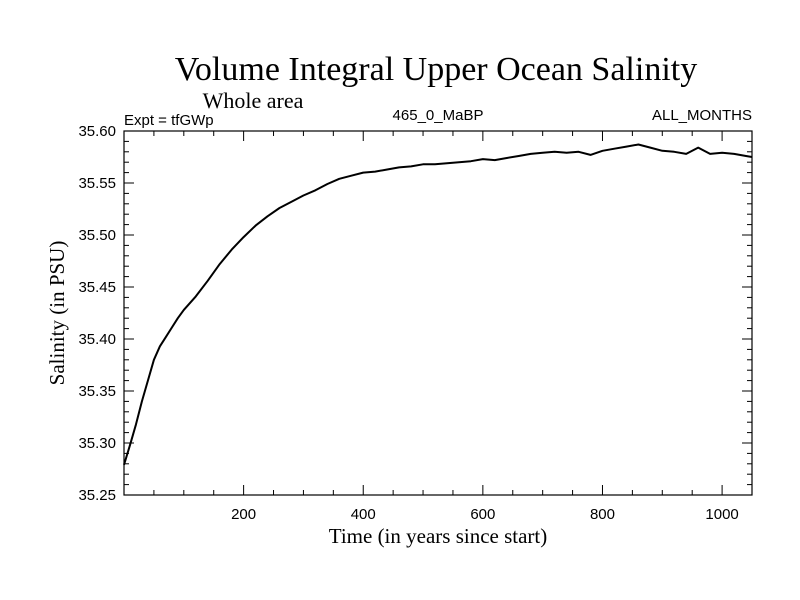  What do you see at coordinates (602, 514) in the screenshot?
I see `x-tick-label: 800` at bounding box center [602, 514].